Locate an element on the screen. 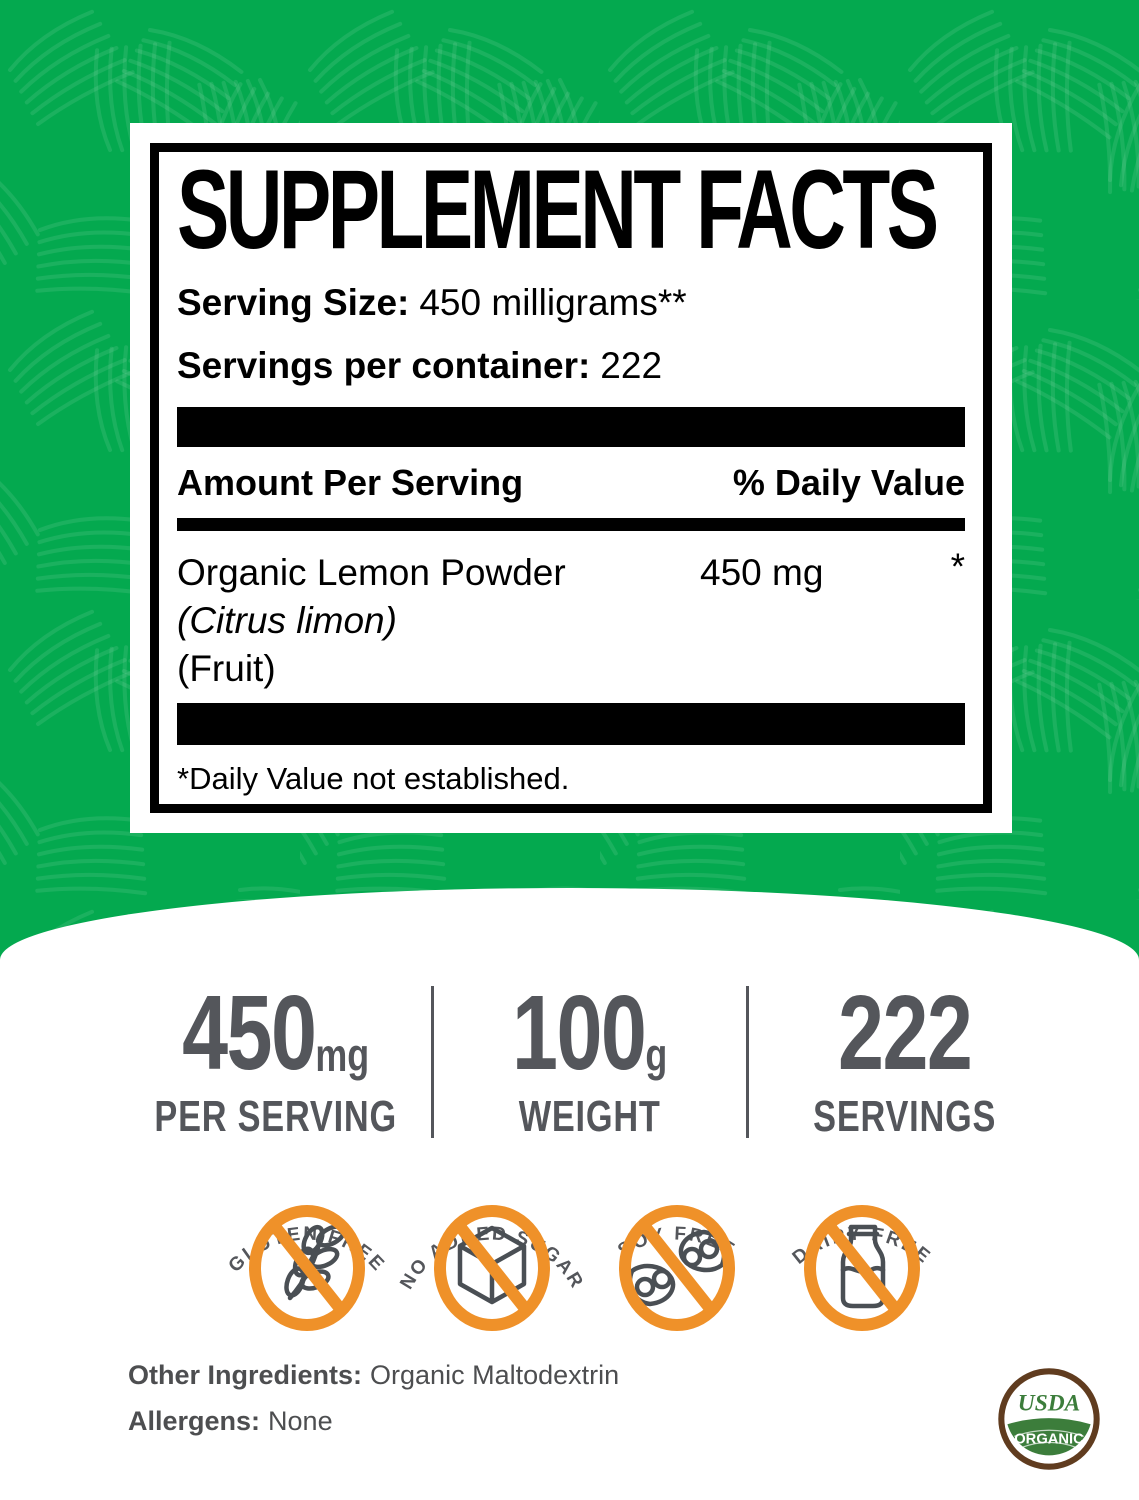 This screenshot has height=1500, width=1139. soy-free-badge: SOY FREE is located at coordinates (675, 1268).